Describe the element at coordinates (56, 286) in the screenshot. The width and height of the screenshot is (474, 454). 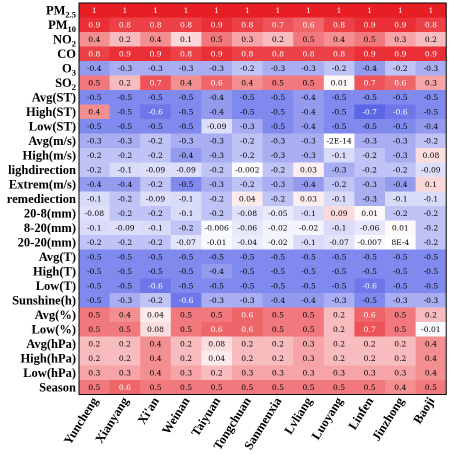
I see `row-label: Low(T)` at that location.